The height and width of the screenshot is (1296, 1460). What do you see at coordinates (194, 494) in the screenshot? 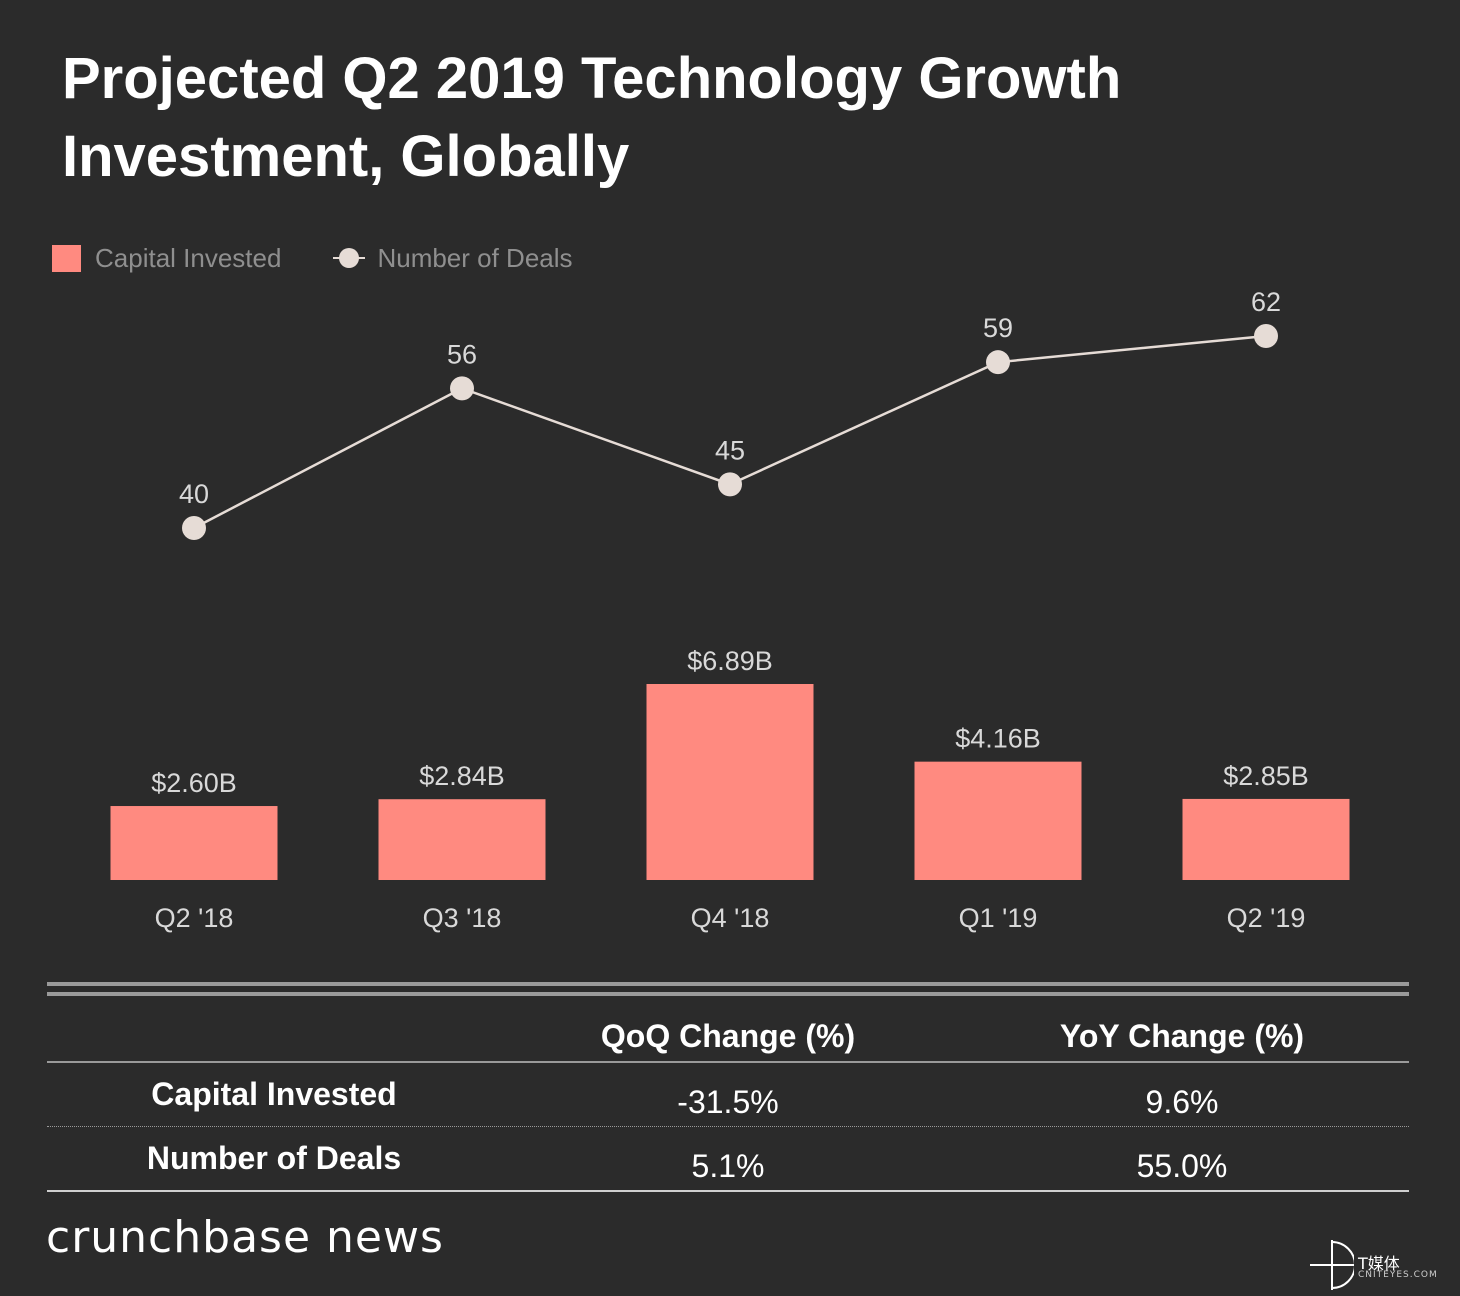
I see `line-value-label: 40` at bounding box center [194, 494].